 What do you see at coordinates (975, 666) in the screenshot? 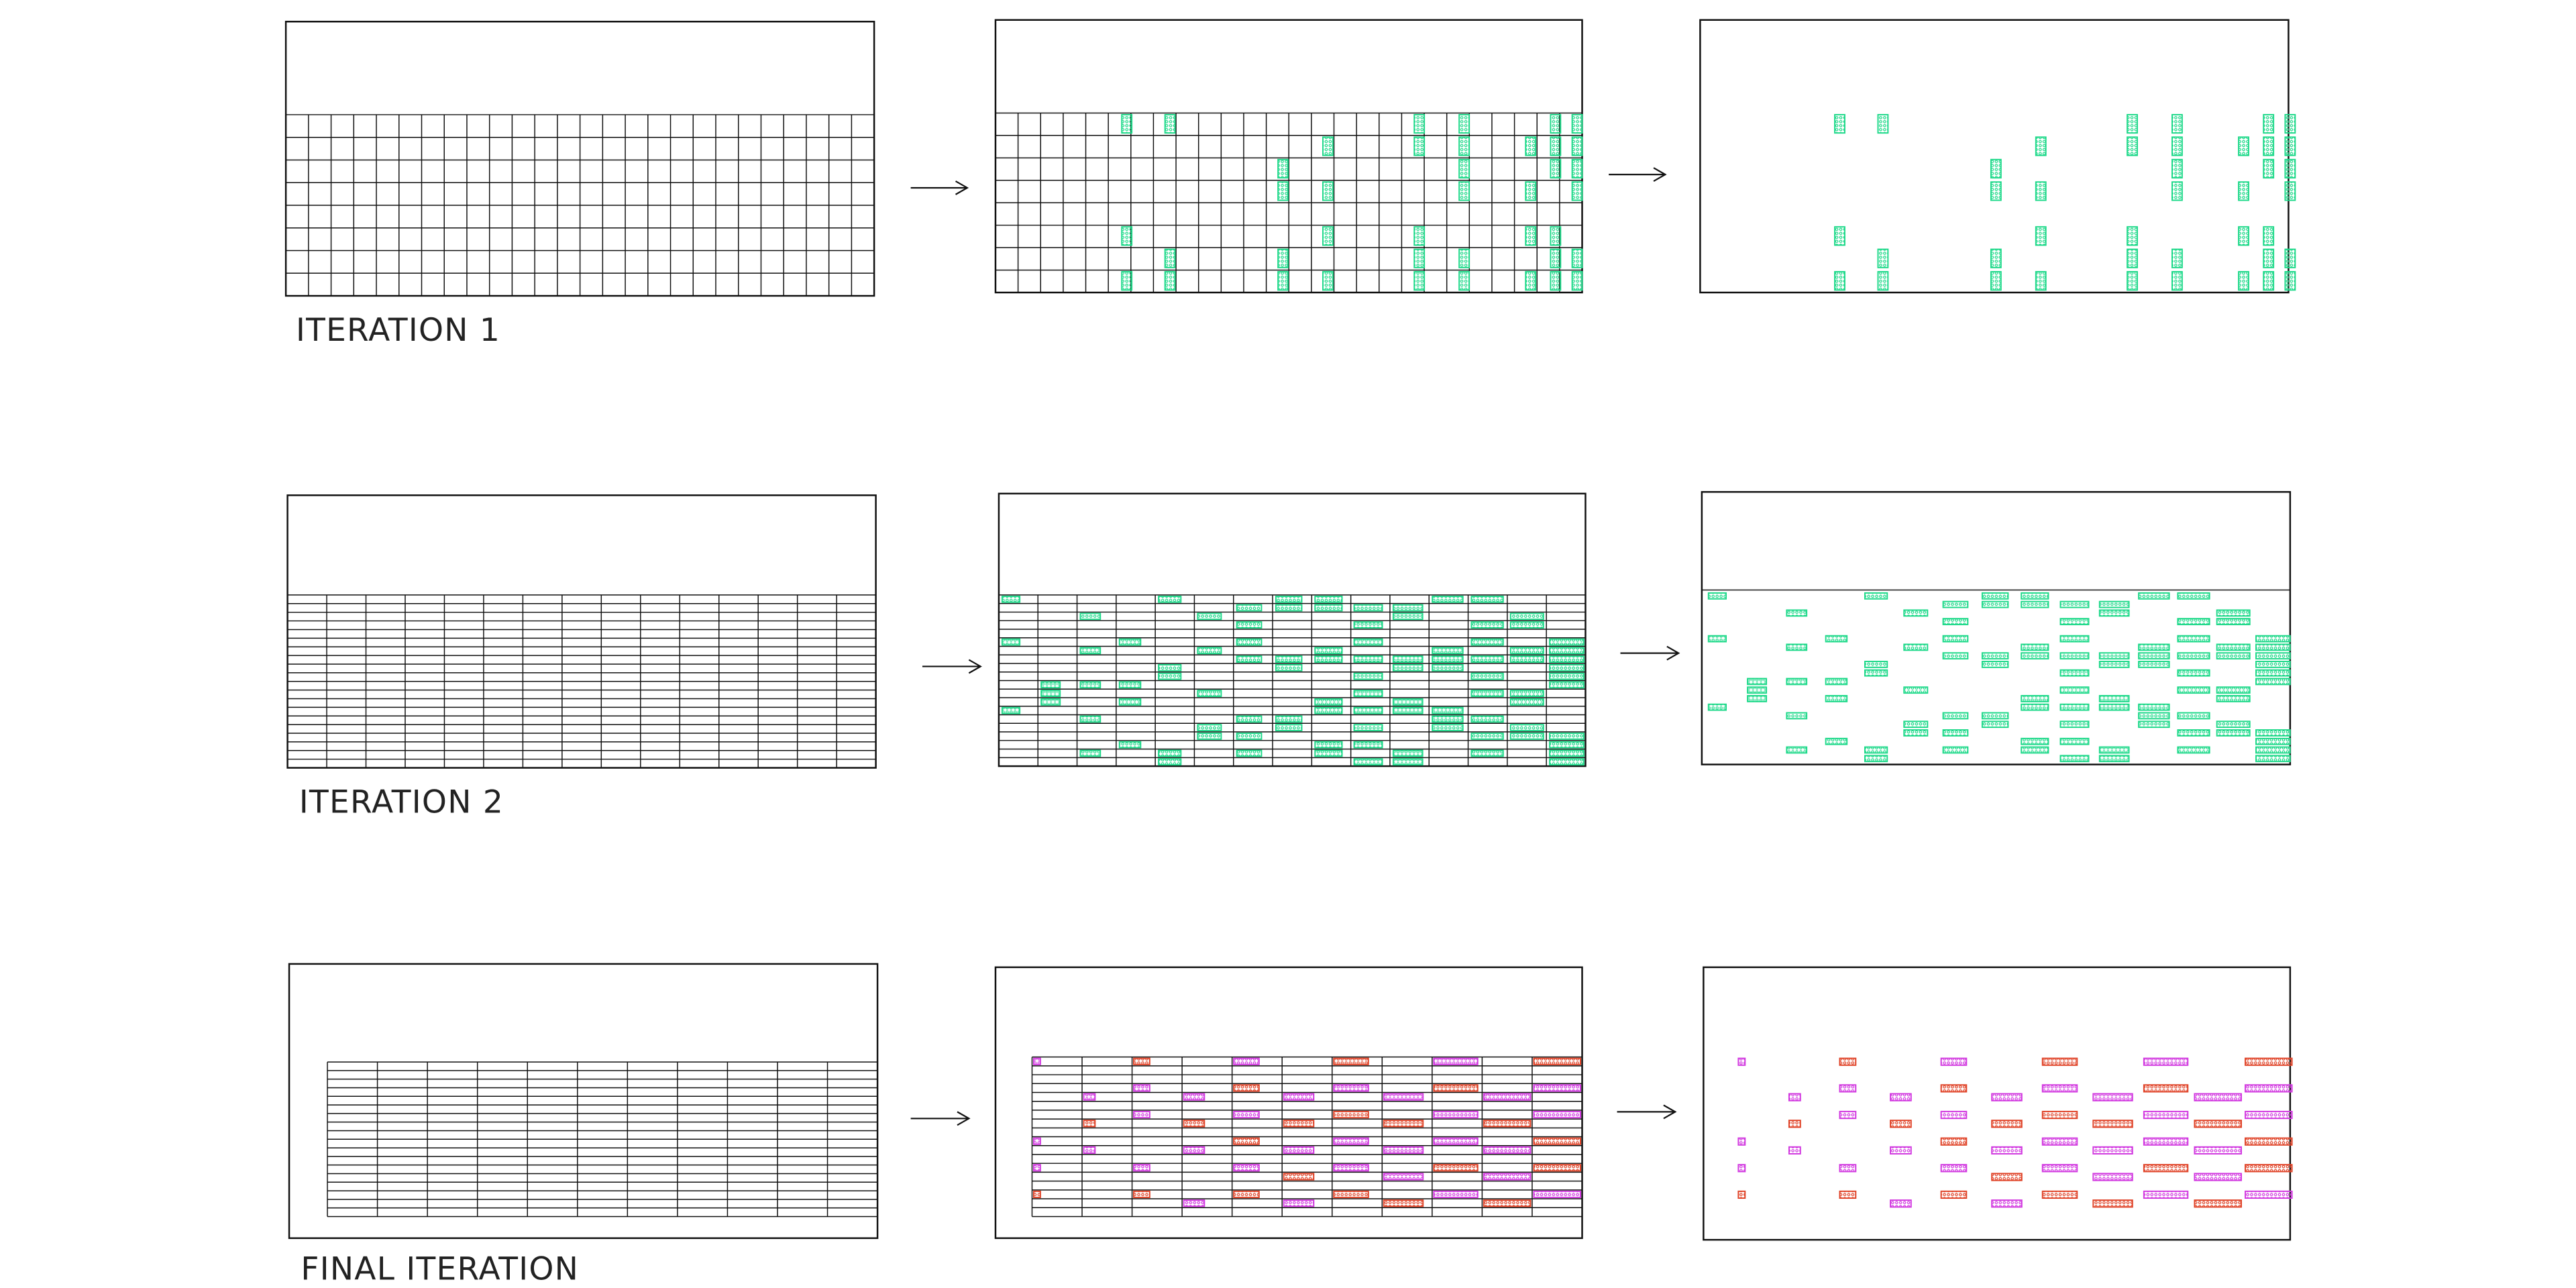
I see `arrow-head` at bounding box center [975, 666].